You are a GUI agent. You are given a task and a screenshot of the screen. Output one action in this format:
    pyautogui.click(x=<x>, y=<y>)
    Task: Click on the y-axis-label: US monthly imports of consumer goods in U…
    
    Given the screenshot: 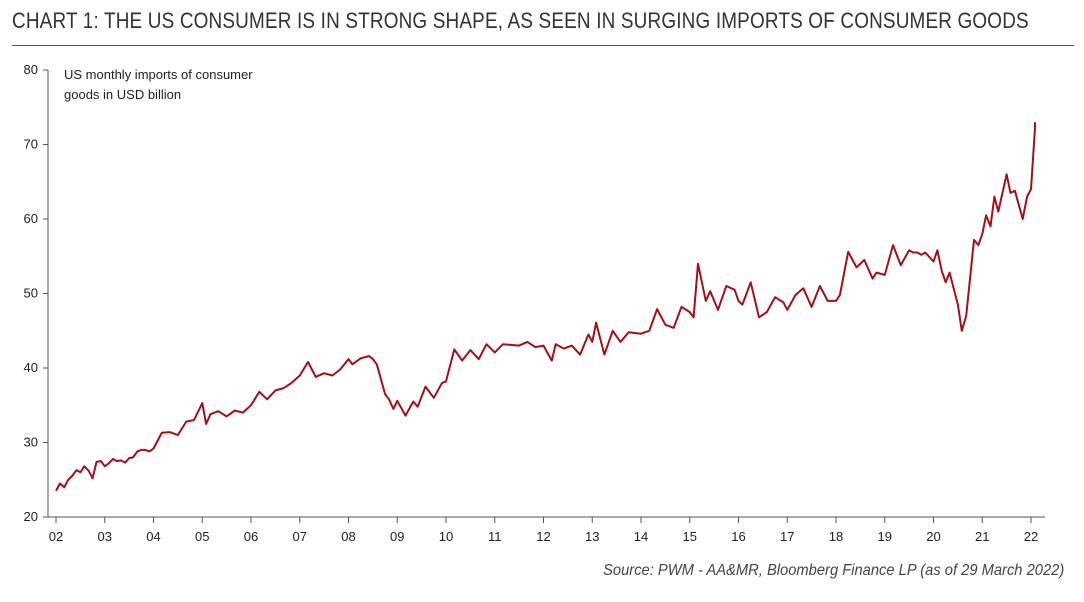 What is the action you would take?
    pyautogui.click(x=158, y=84)
    